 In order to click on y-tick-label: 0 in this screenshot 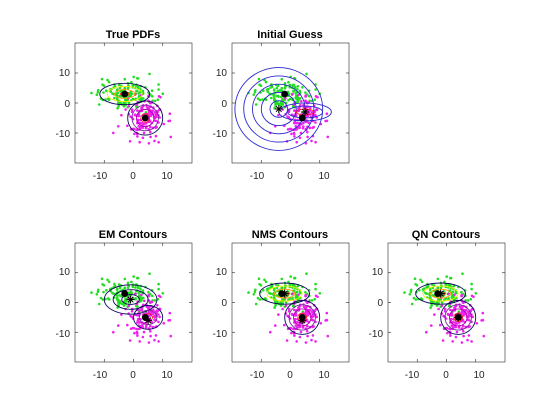, I will do `click(67, 104)`.